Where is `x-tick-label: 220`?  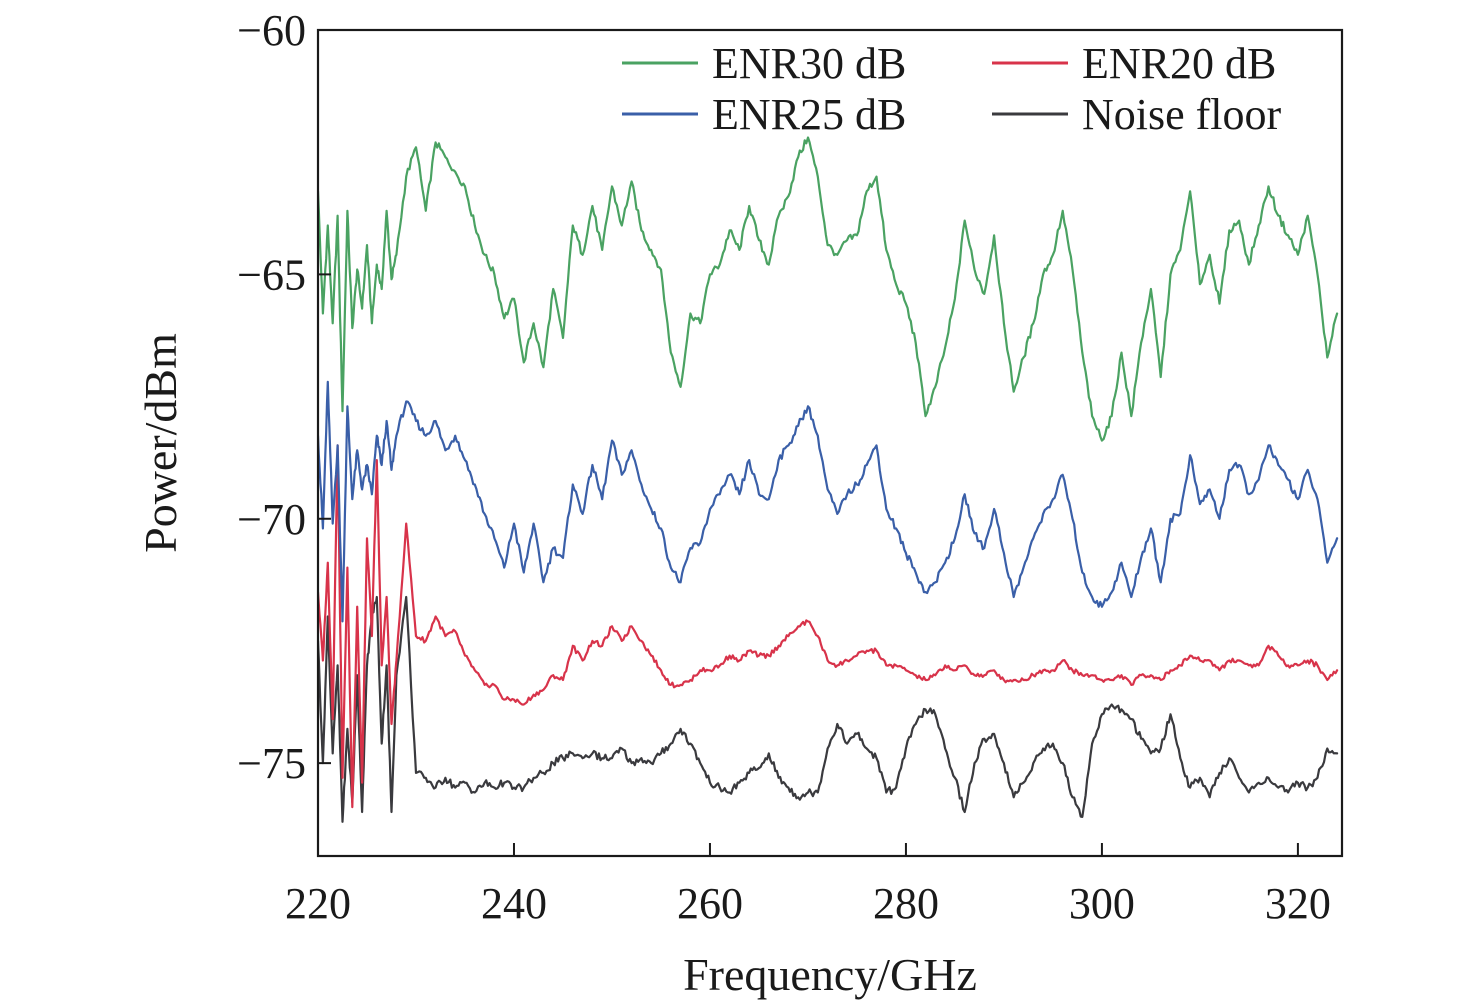
x-tick-label: 220 is located at coordinates (318, 903).